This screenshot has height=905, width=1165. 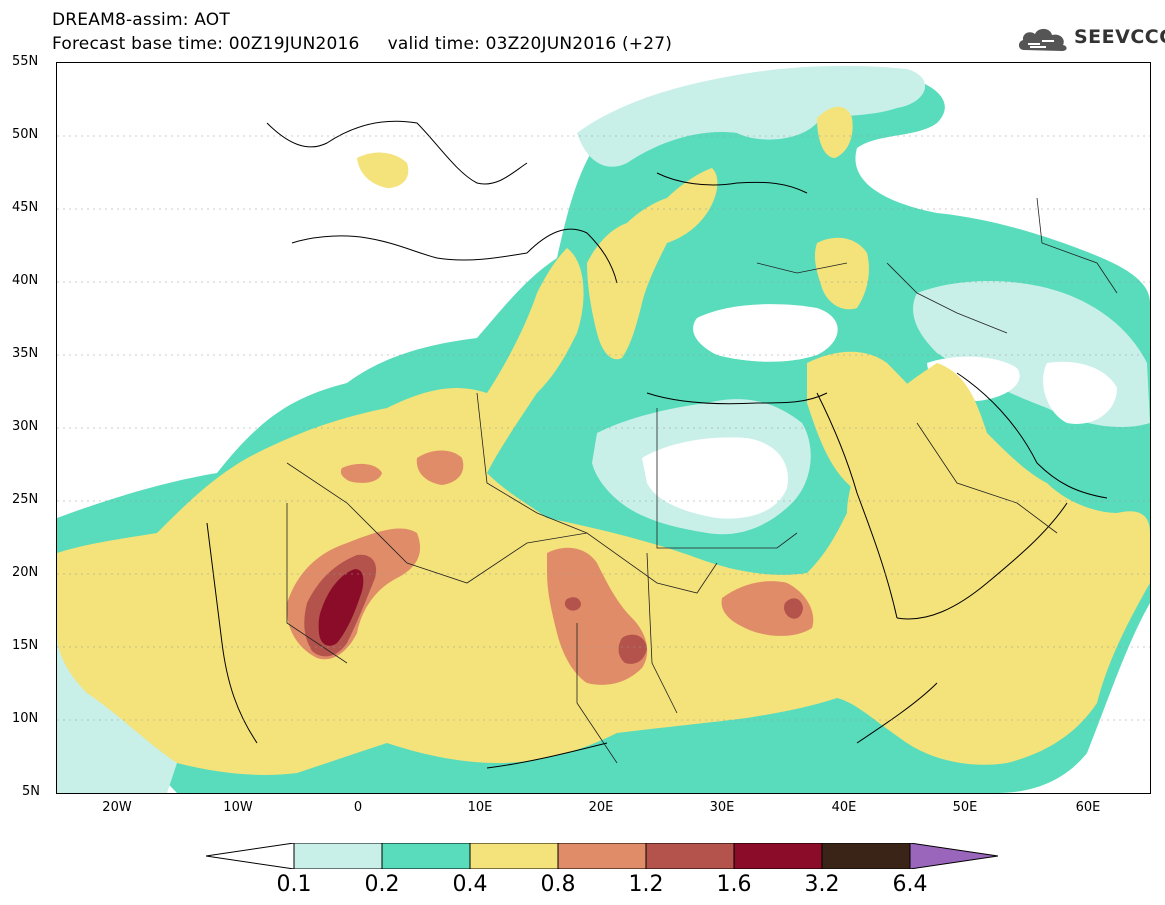 What do you see at coordinates (361, 473) in the screenshot?
I see `aot-field-high-sahara-w` at bounding box center [361, 473].